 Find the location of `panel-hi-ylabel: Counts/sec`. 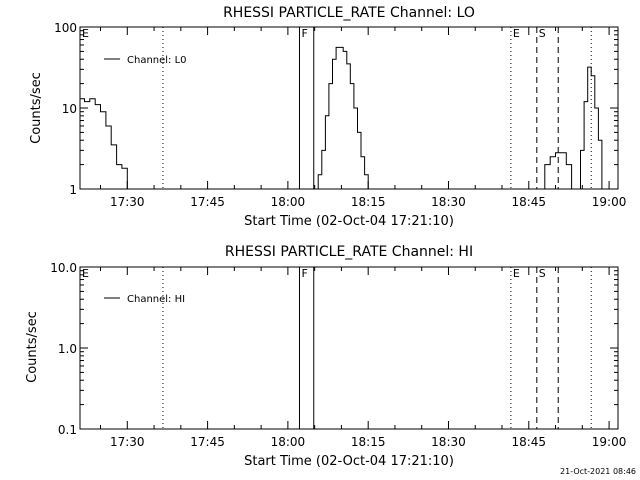

panel-hi-ylabel: Counts/sec is located at coordinates (32, 347).